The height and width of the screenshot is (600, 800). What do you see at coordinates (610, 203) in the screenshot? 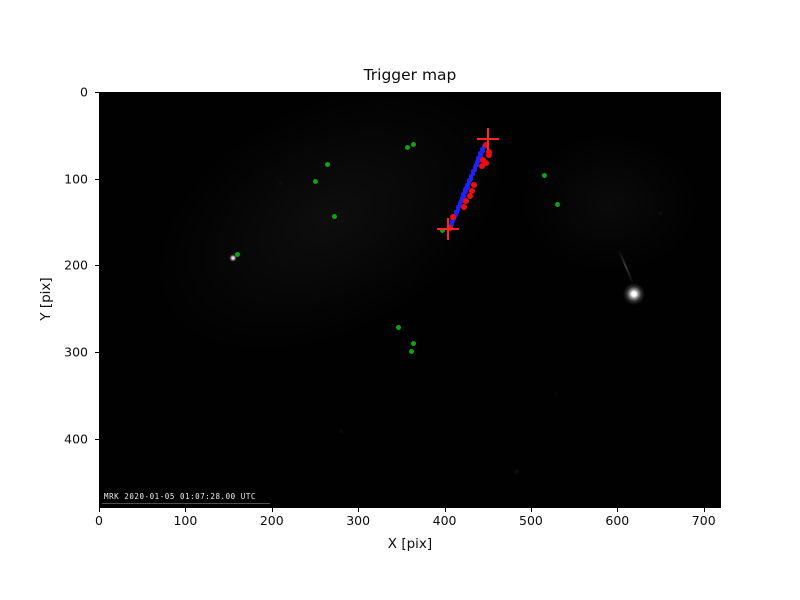
I see `faint-haze-right` at bounding box center [610, 203].